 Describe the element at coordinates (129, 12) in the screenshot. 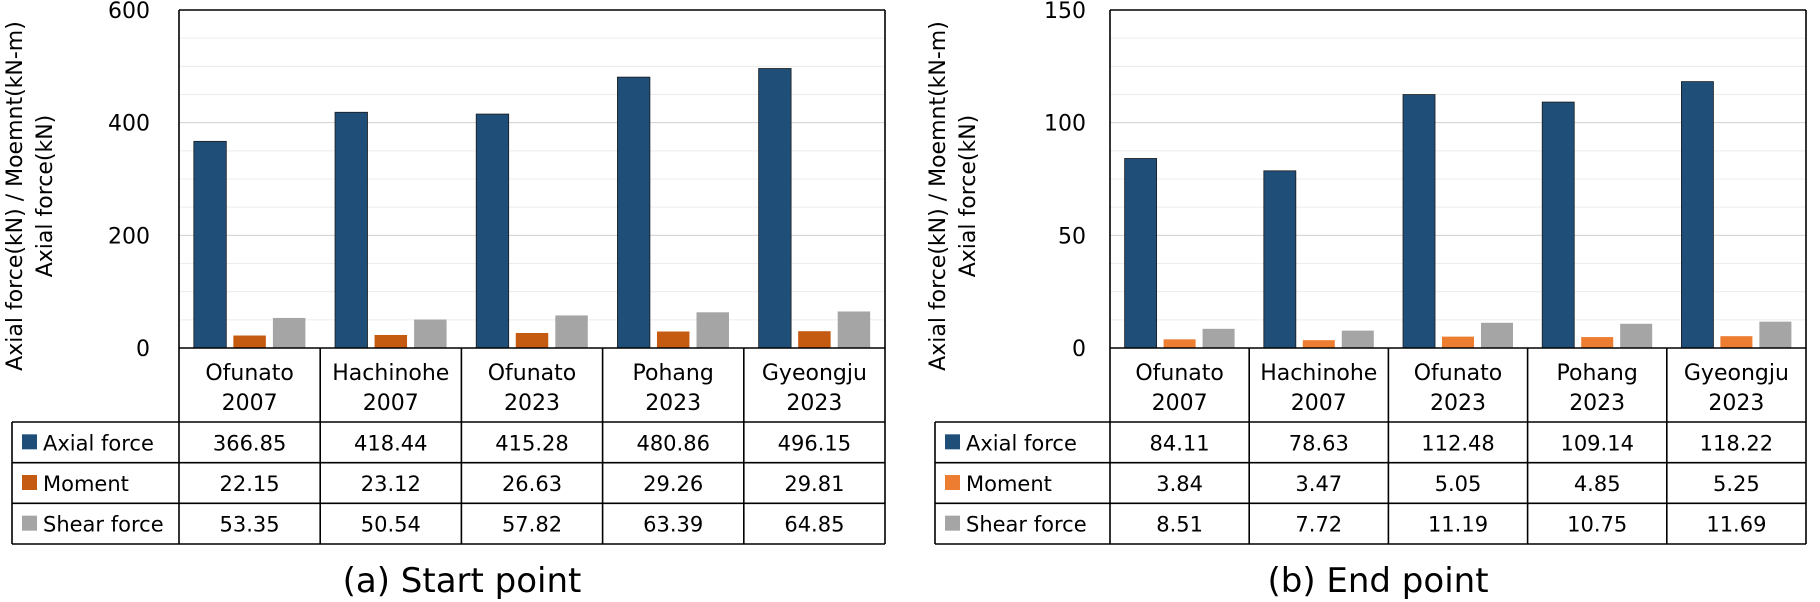

I see `y-tick-label: 600` at that location.